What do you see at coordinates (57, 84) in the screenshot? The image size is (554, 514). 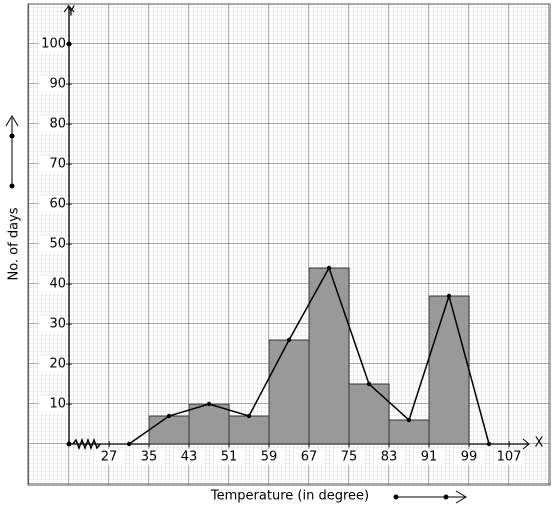 I see `y-tick-label: 90` at bounding box center [57, 84].